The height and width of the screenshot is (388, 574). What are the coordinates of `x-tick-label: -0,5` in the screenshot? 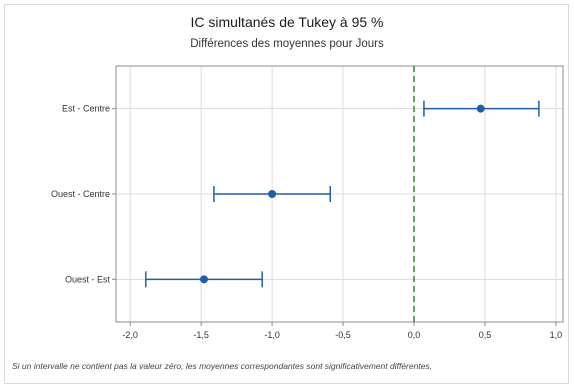 It's located at (343, 335).